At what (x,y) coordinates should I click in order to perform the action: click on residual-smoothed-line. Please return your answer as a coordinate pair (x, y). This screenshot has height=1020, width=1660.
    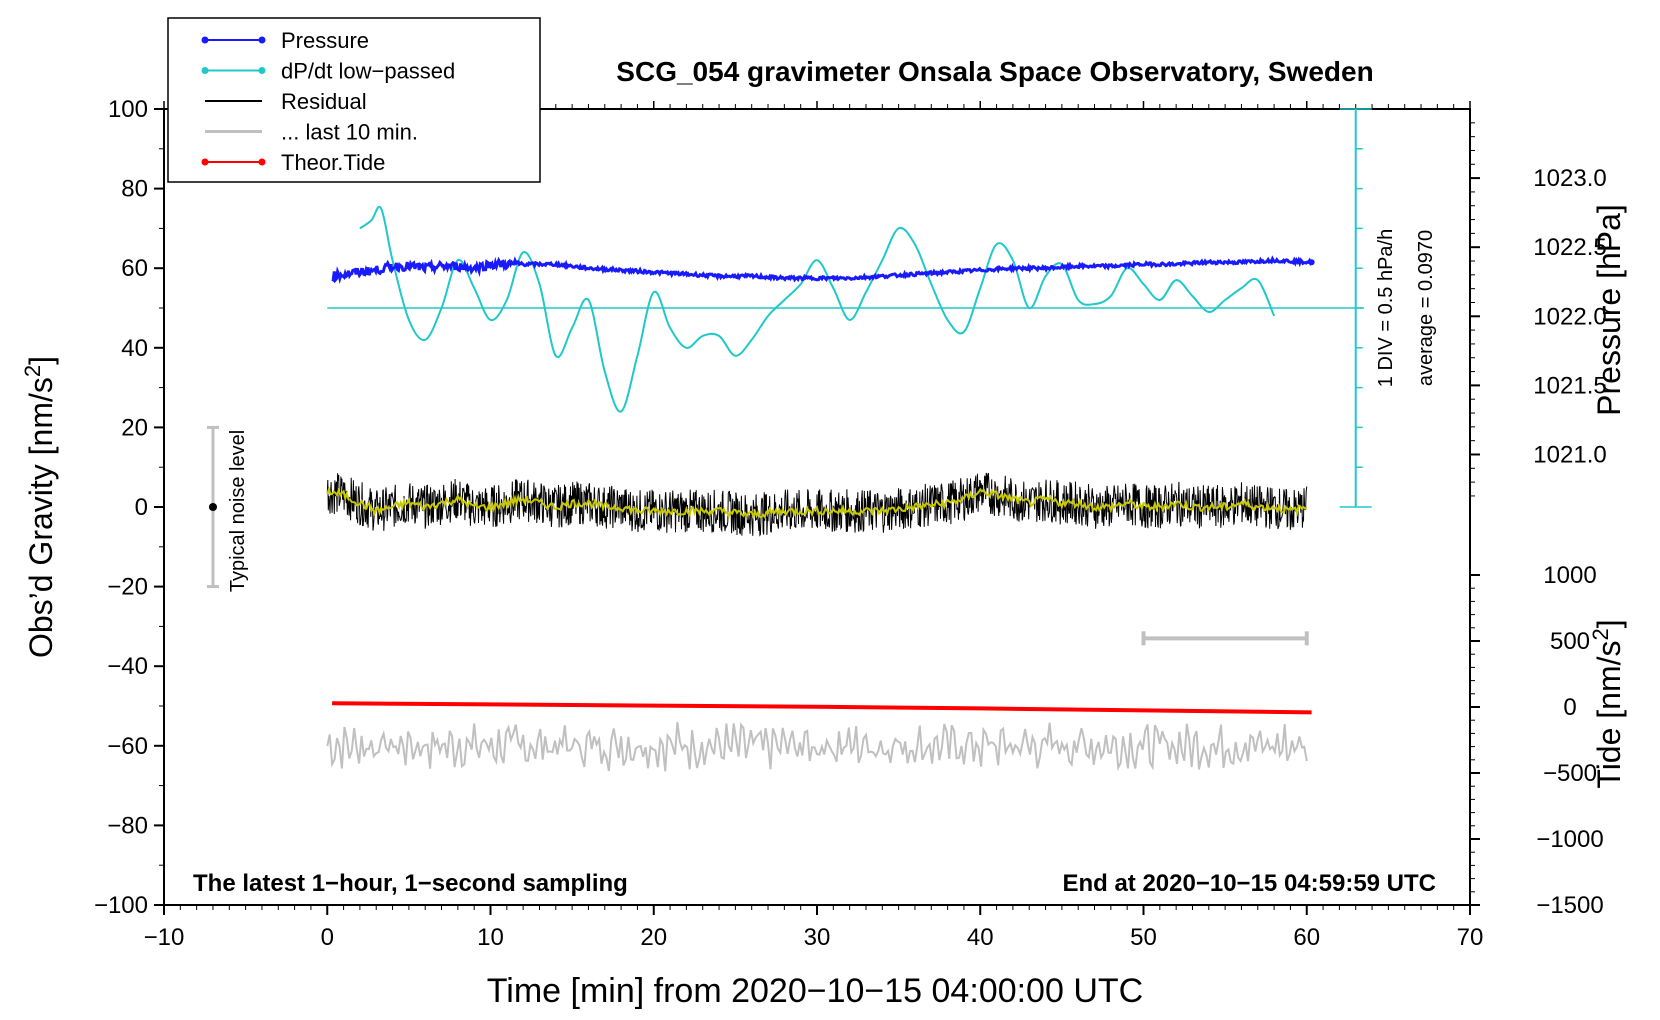
    Looking at the image, I should click on (816, 503).